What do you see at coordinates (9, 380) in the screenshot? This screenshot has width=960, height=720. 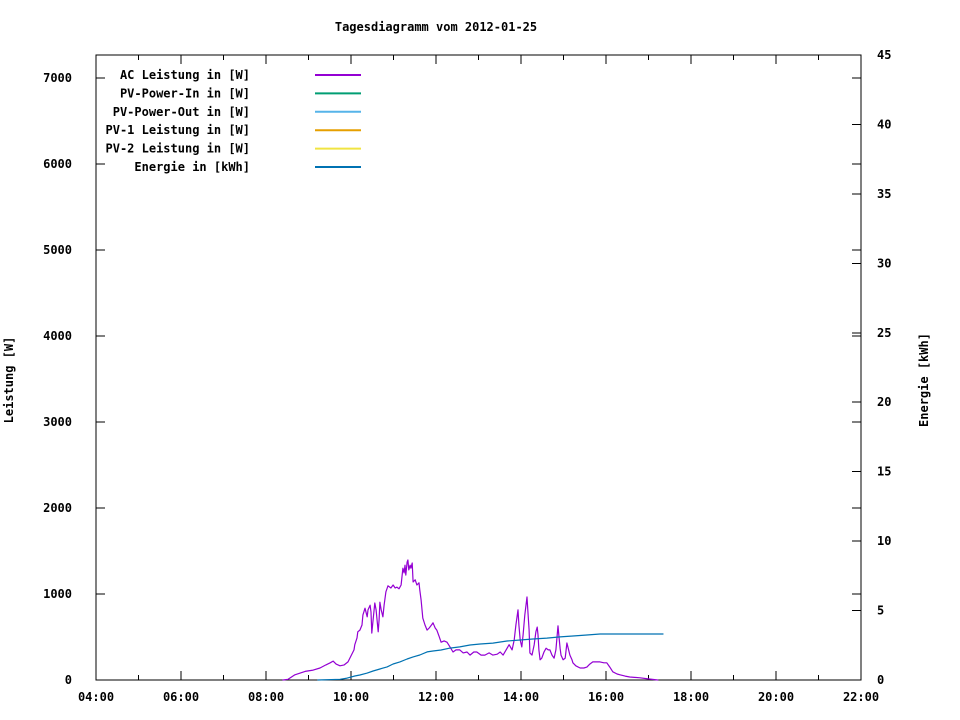 I see `y-axis-left-label: Leistung [W]` at bounding box center [9, 380].